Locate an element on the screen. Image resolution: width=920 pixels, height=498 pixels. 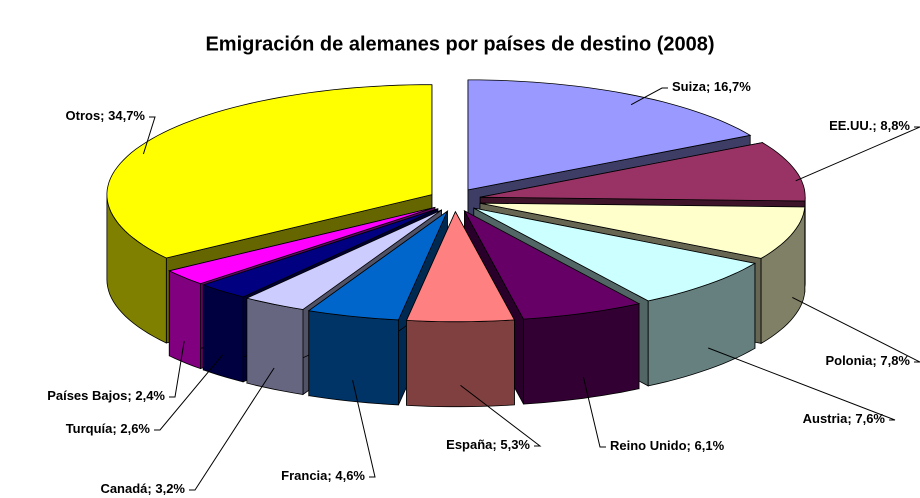
data-label: Polonia; 7,8% is located at coordinates (867, 360).